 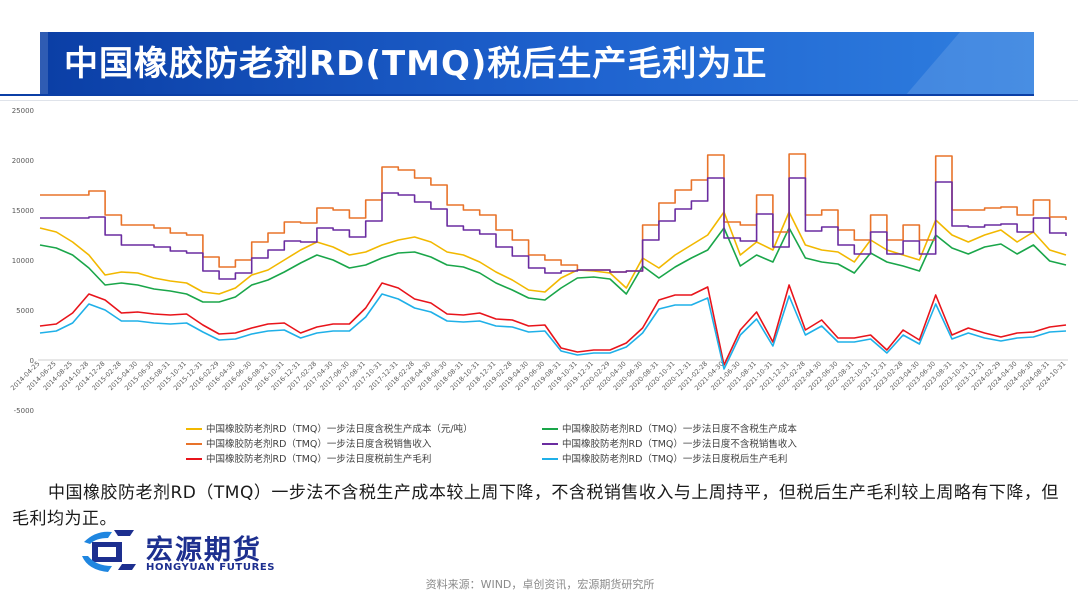 What do you see at coordinates (24, 411) in the screenshot?
I see `y-tick-label: -5000` at bounding box center [24, 411].